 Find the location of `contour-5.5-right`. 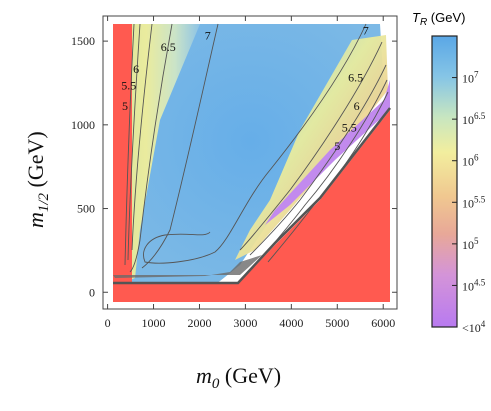

contour-5.5-right is located at coordinates (324, 169).